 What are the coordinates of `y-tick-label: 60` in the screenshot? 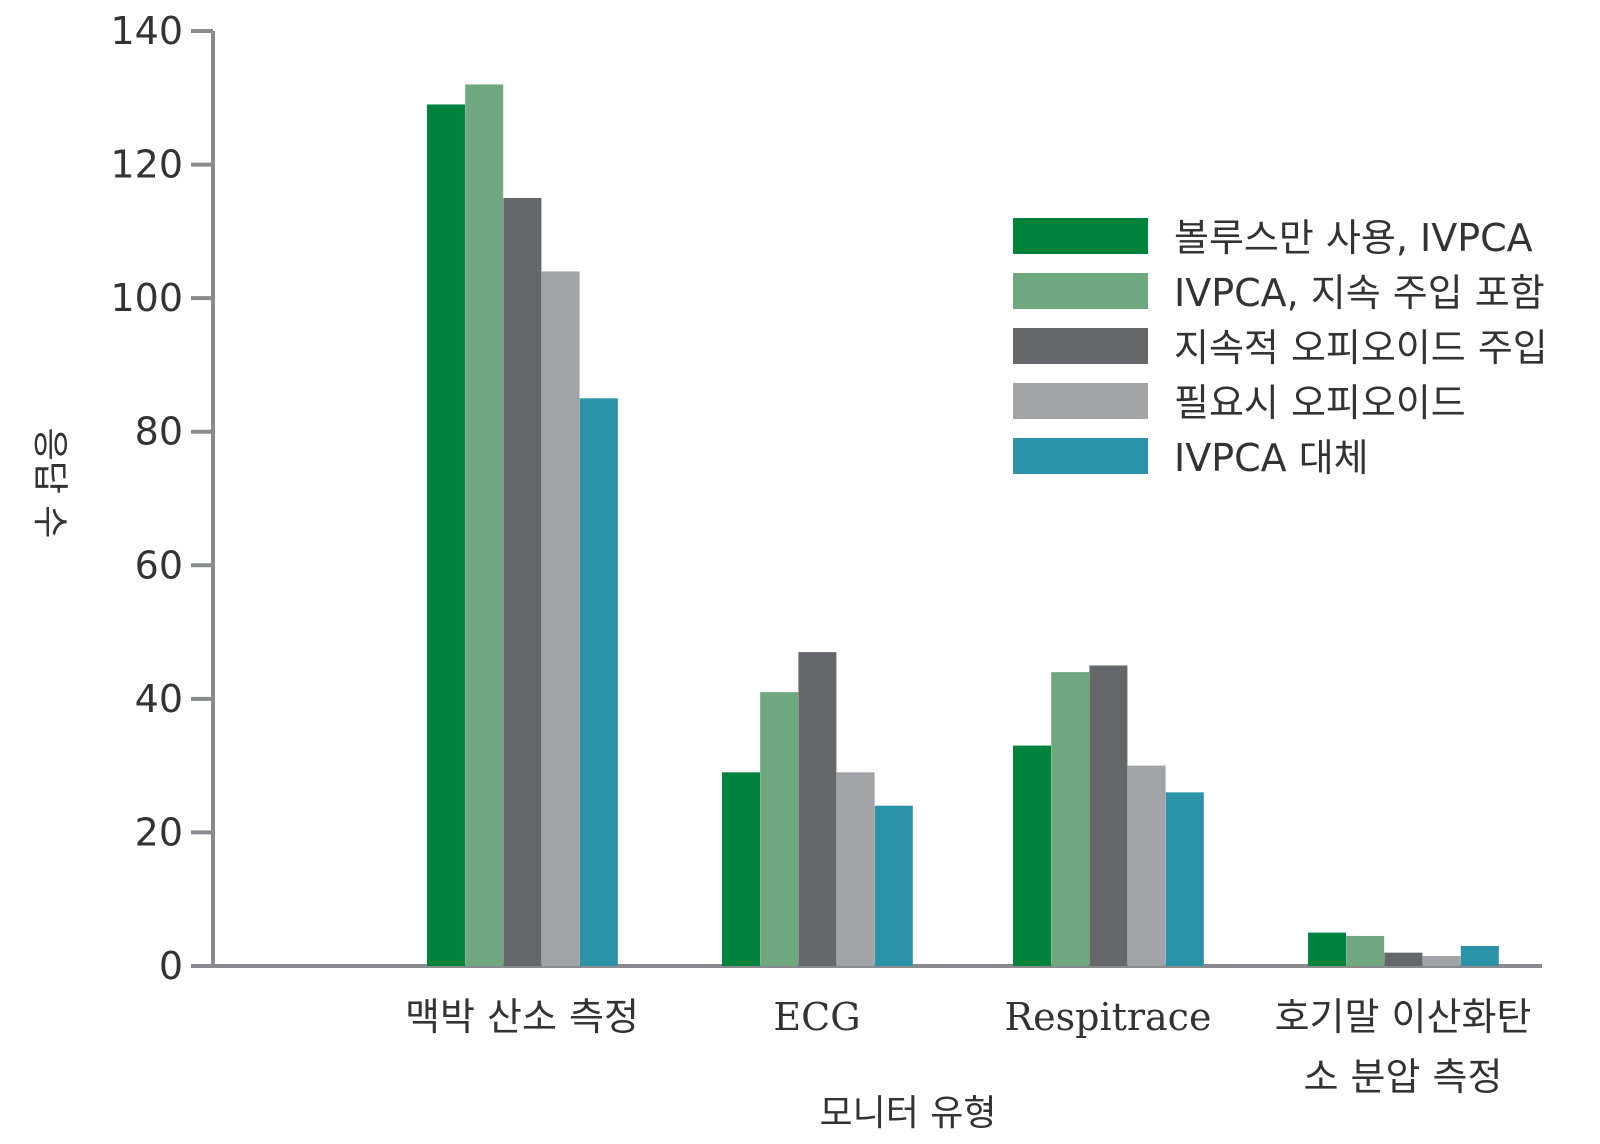 It's located at (159, 565).